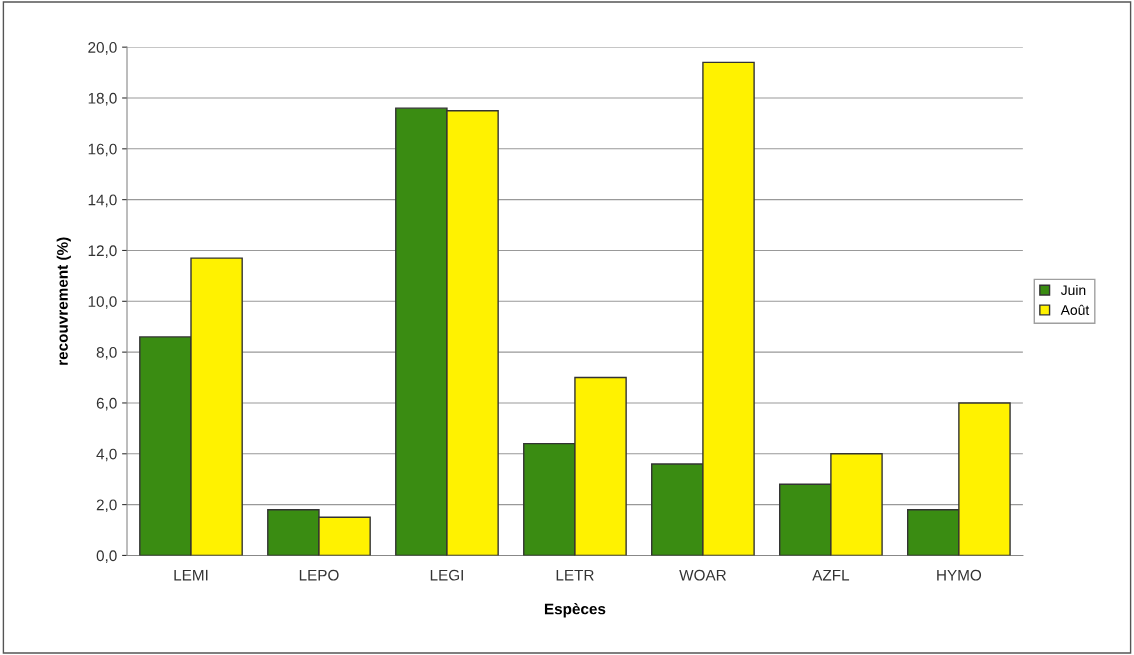  What do you see at coordinates (102, 201) in the screenshot?
I see `y-tick-label: 14,0` at bounding box center [102, 201].